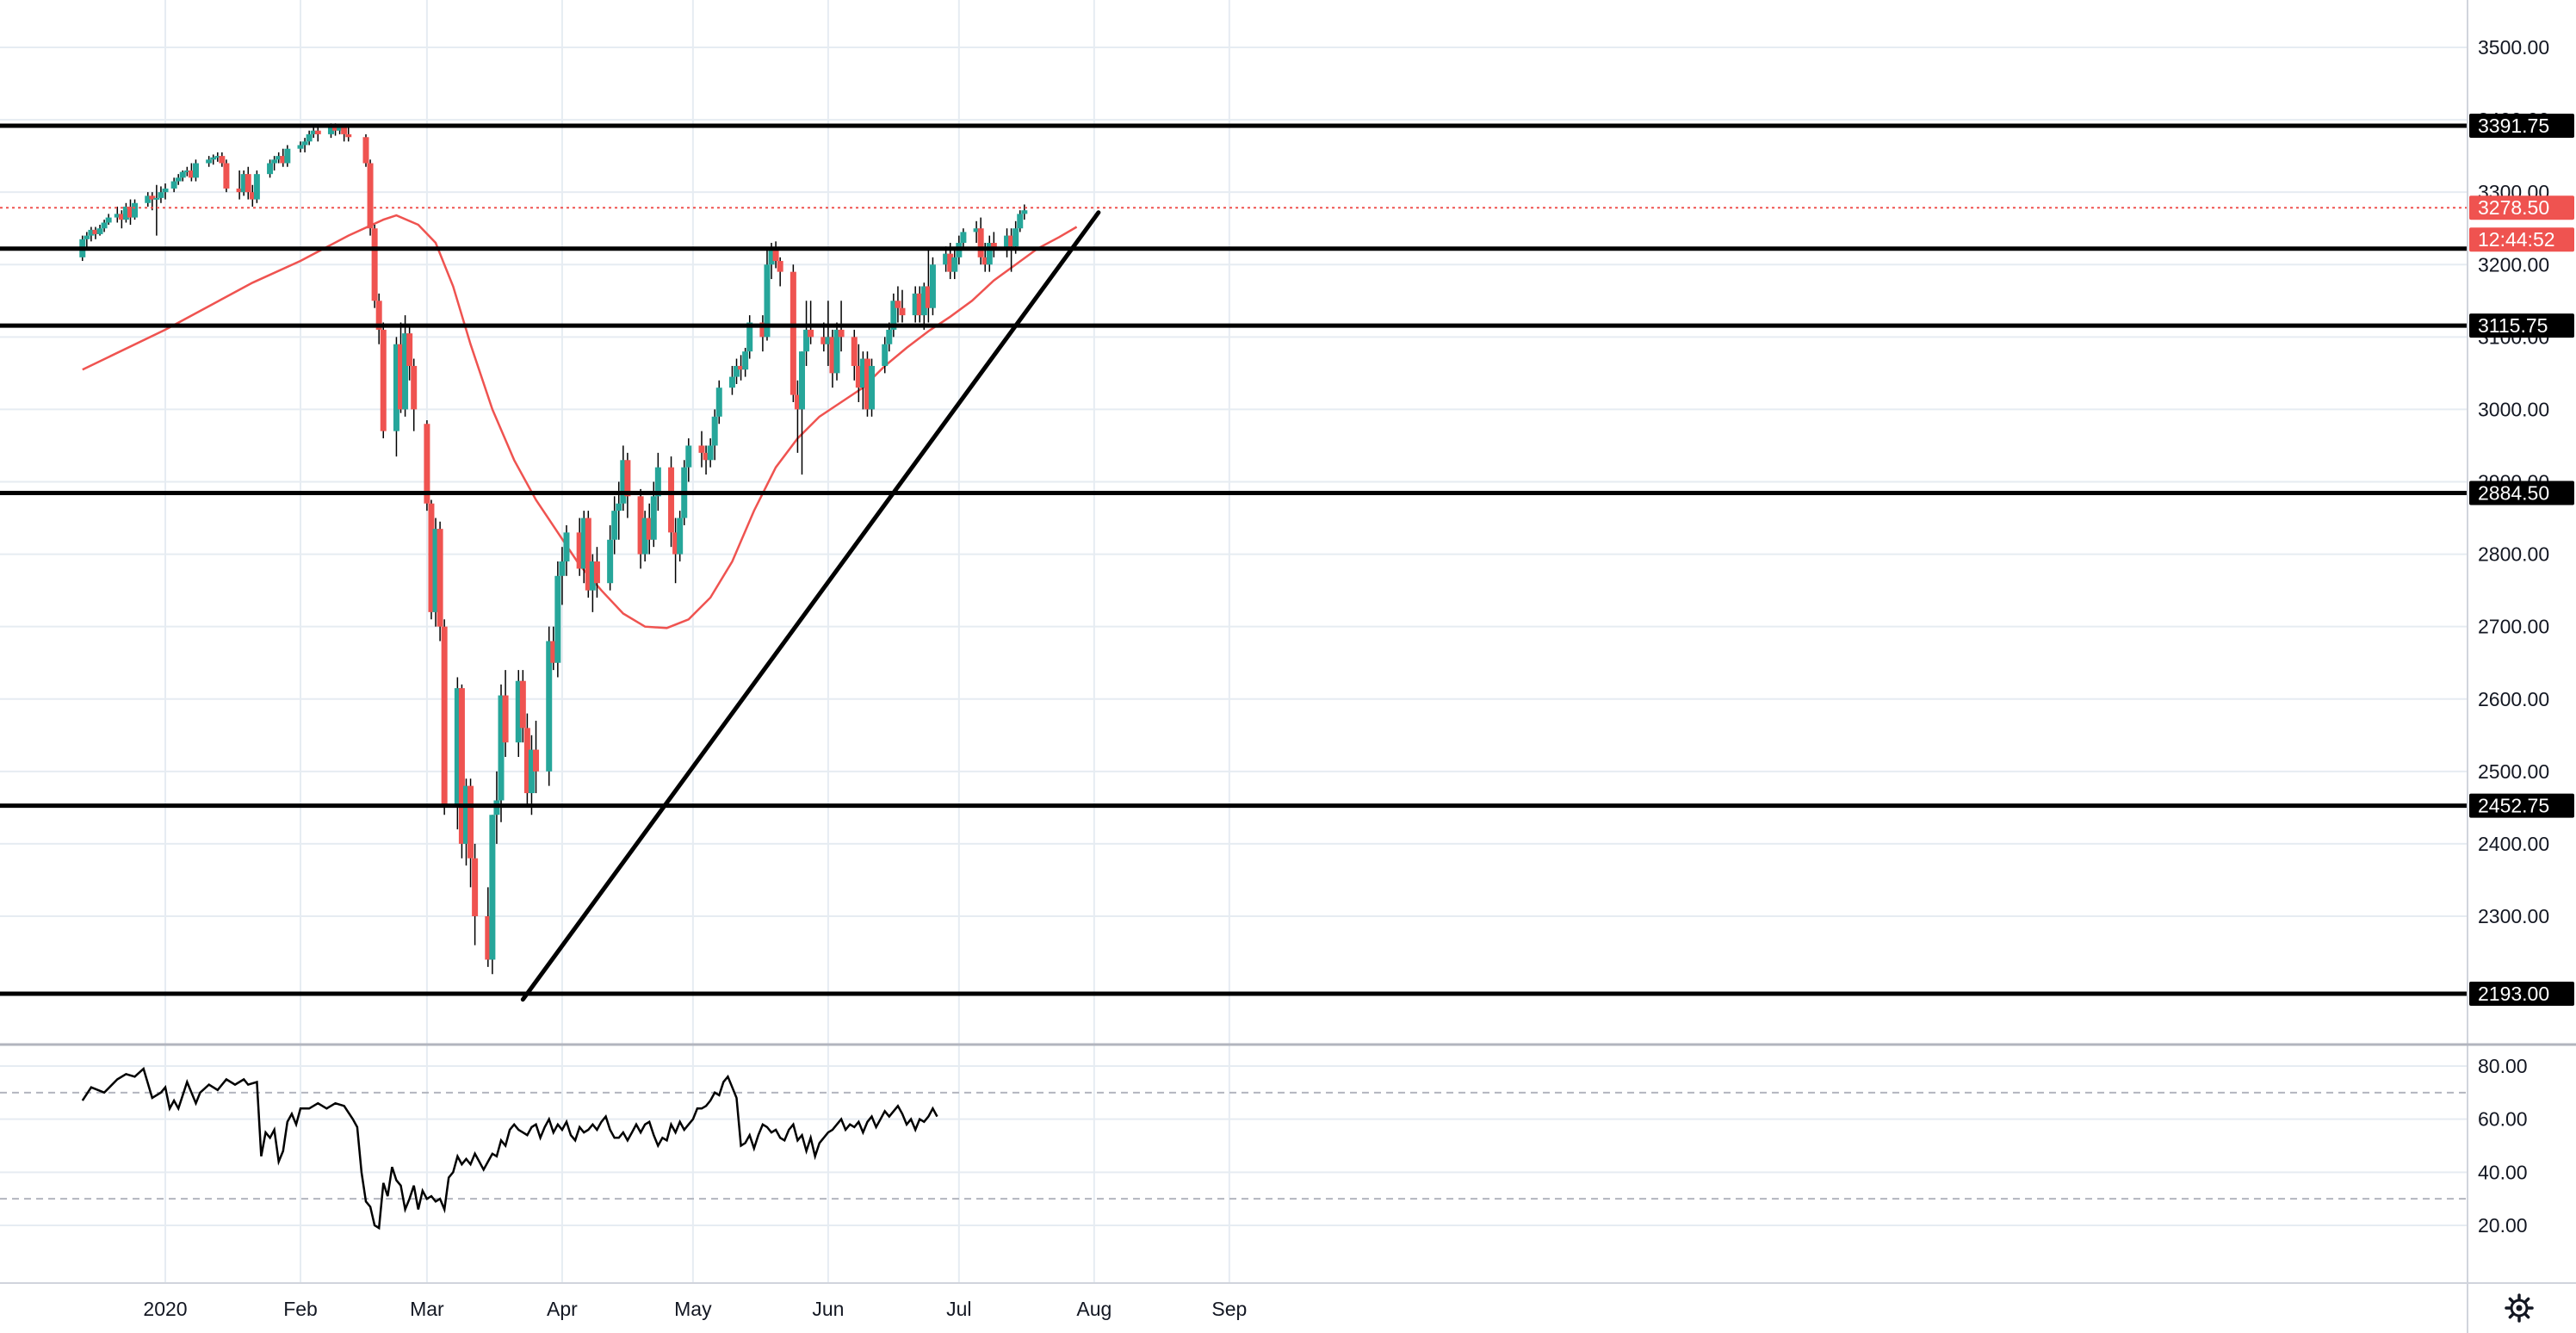 The width and height of the screenshot is (2576, 1333). What do you see at coordinates (2514, 265) in the screenshot?
I see `price-tick-label: 3200.00` at bounding box center [2514, 265].